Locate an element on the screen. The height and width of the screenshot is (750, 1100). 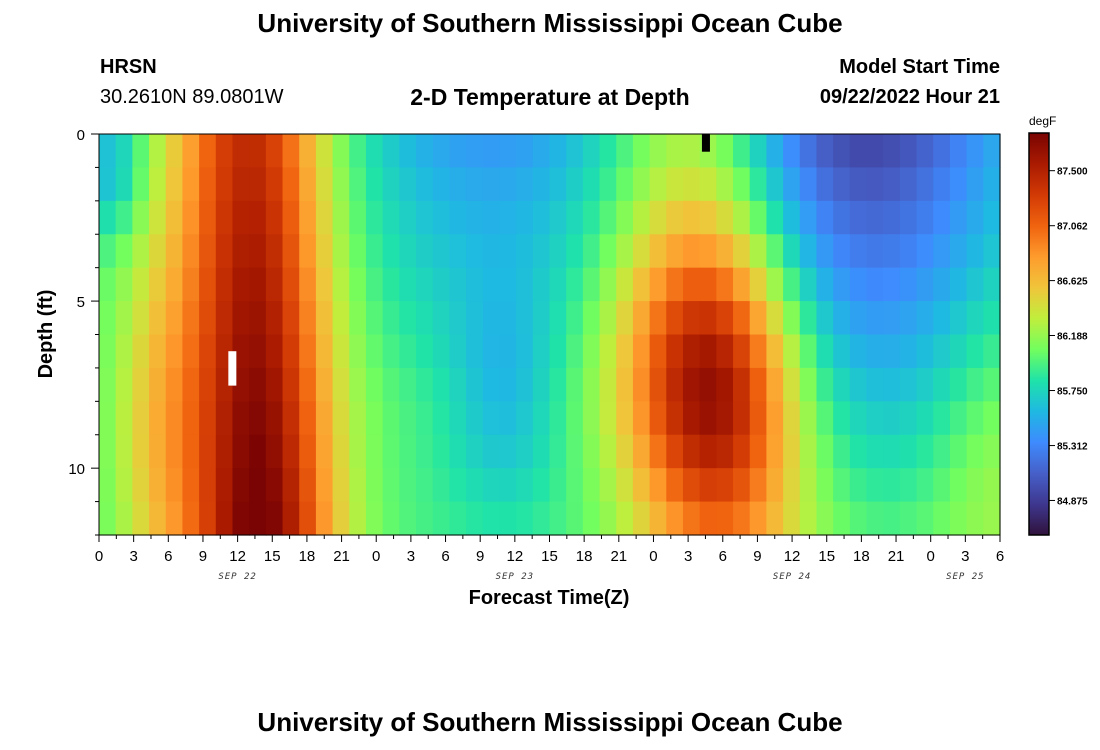
x-tick-label: 15 is located at coordinates (549, 556).